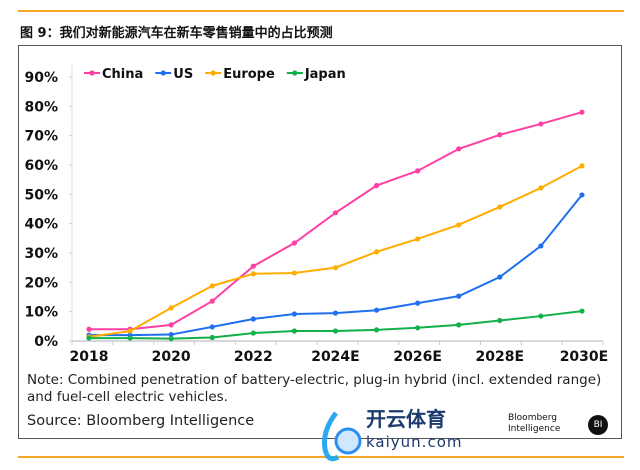 The width and height of the screenshot is (640, 470). I want to click on legend-label-europe: Europe, so click(249, 74).